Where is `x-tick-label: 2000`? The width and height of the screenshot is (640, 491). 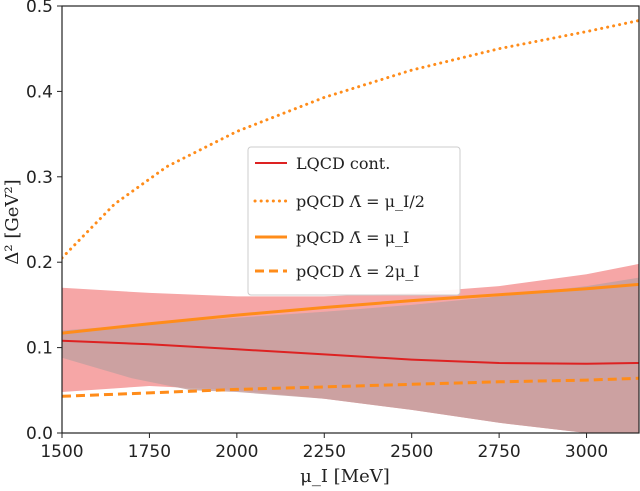 x-tick-label: 2000 is located at coordinates (236, 452).